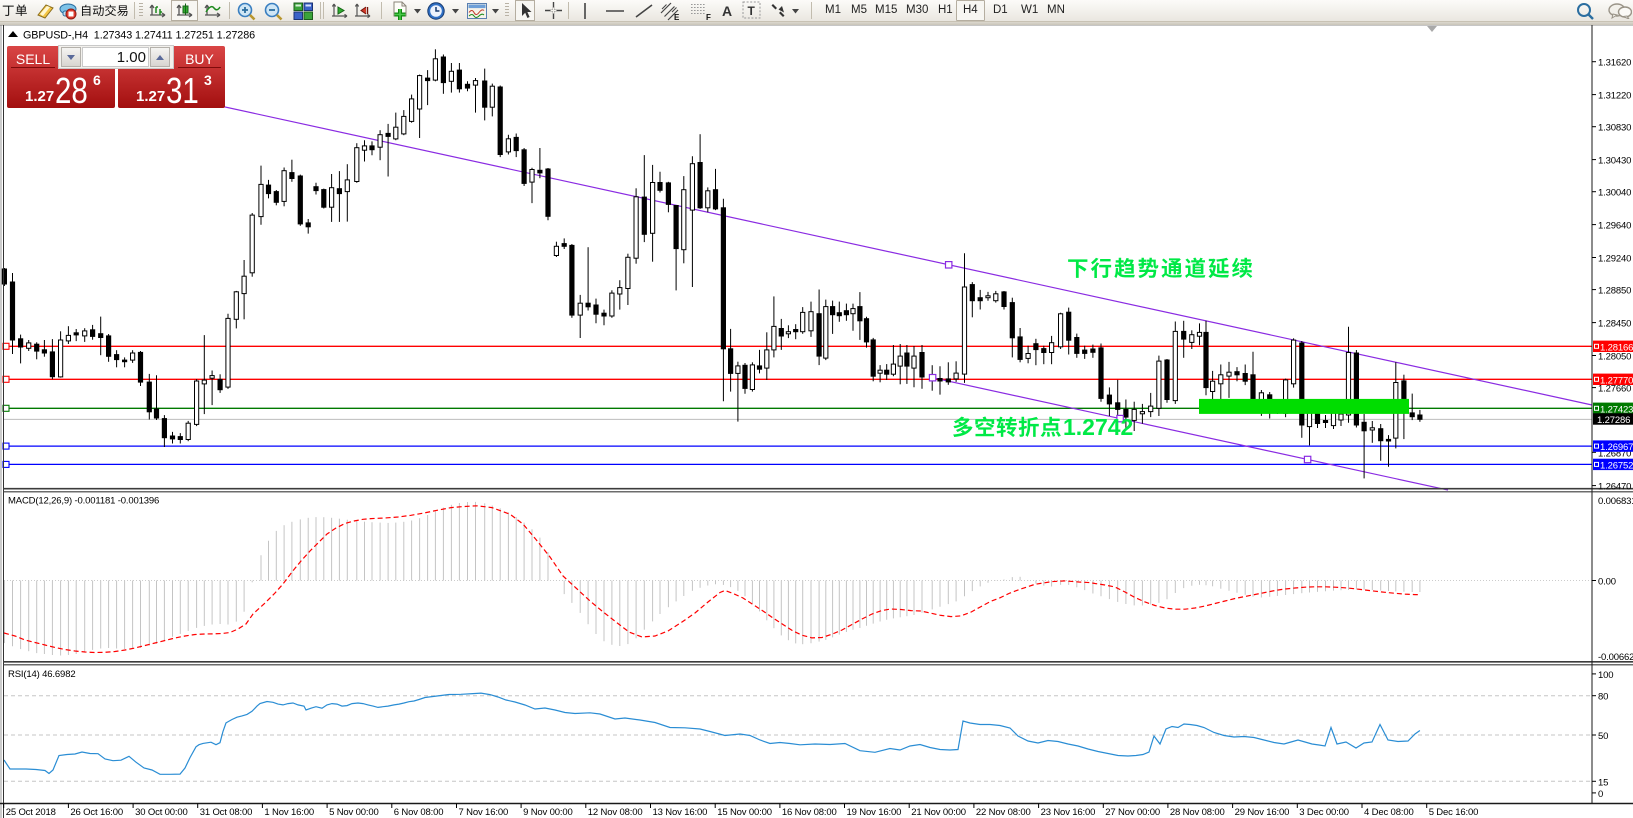 The image size is (1633, 818). Describe the element at coordinates (1614, 226) in the screenshot. I see `svg-text: 1.29640` at that location.